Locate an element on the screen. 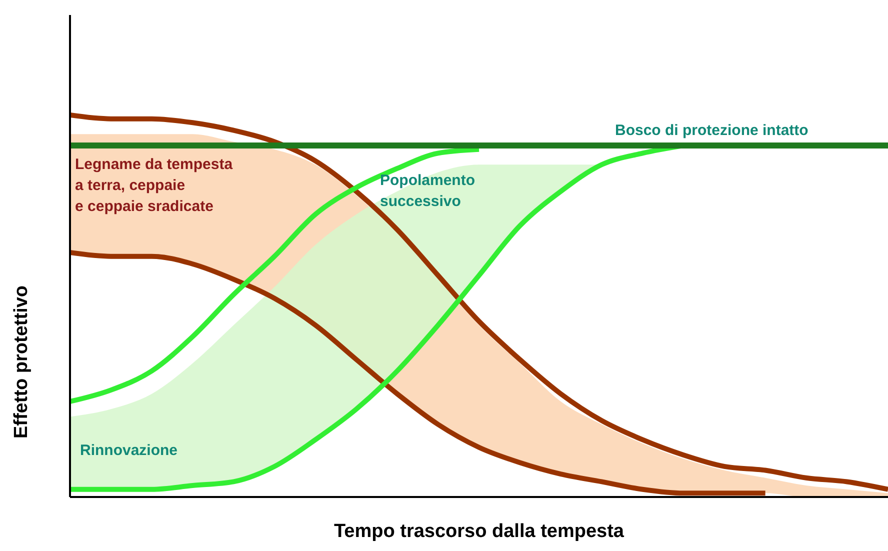  x-axis-title: Tempo trascorso dalla tempesta is located at coordinates (479, 532).